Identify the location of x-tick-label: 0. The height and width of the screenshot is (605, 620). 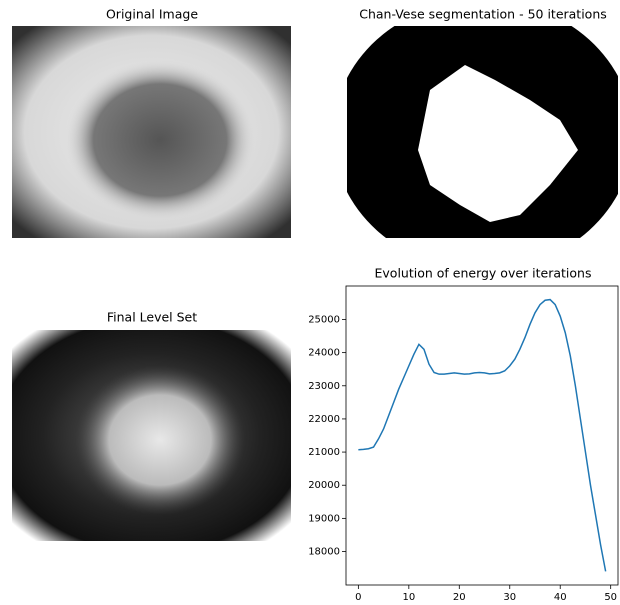
(358, 597).